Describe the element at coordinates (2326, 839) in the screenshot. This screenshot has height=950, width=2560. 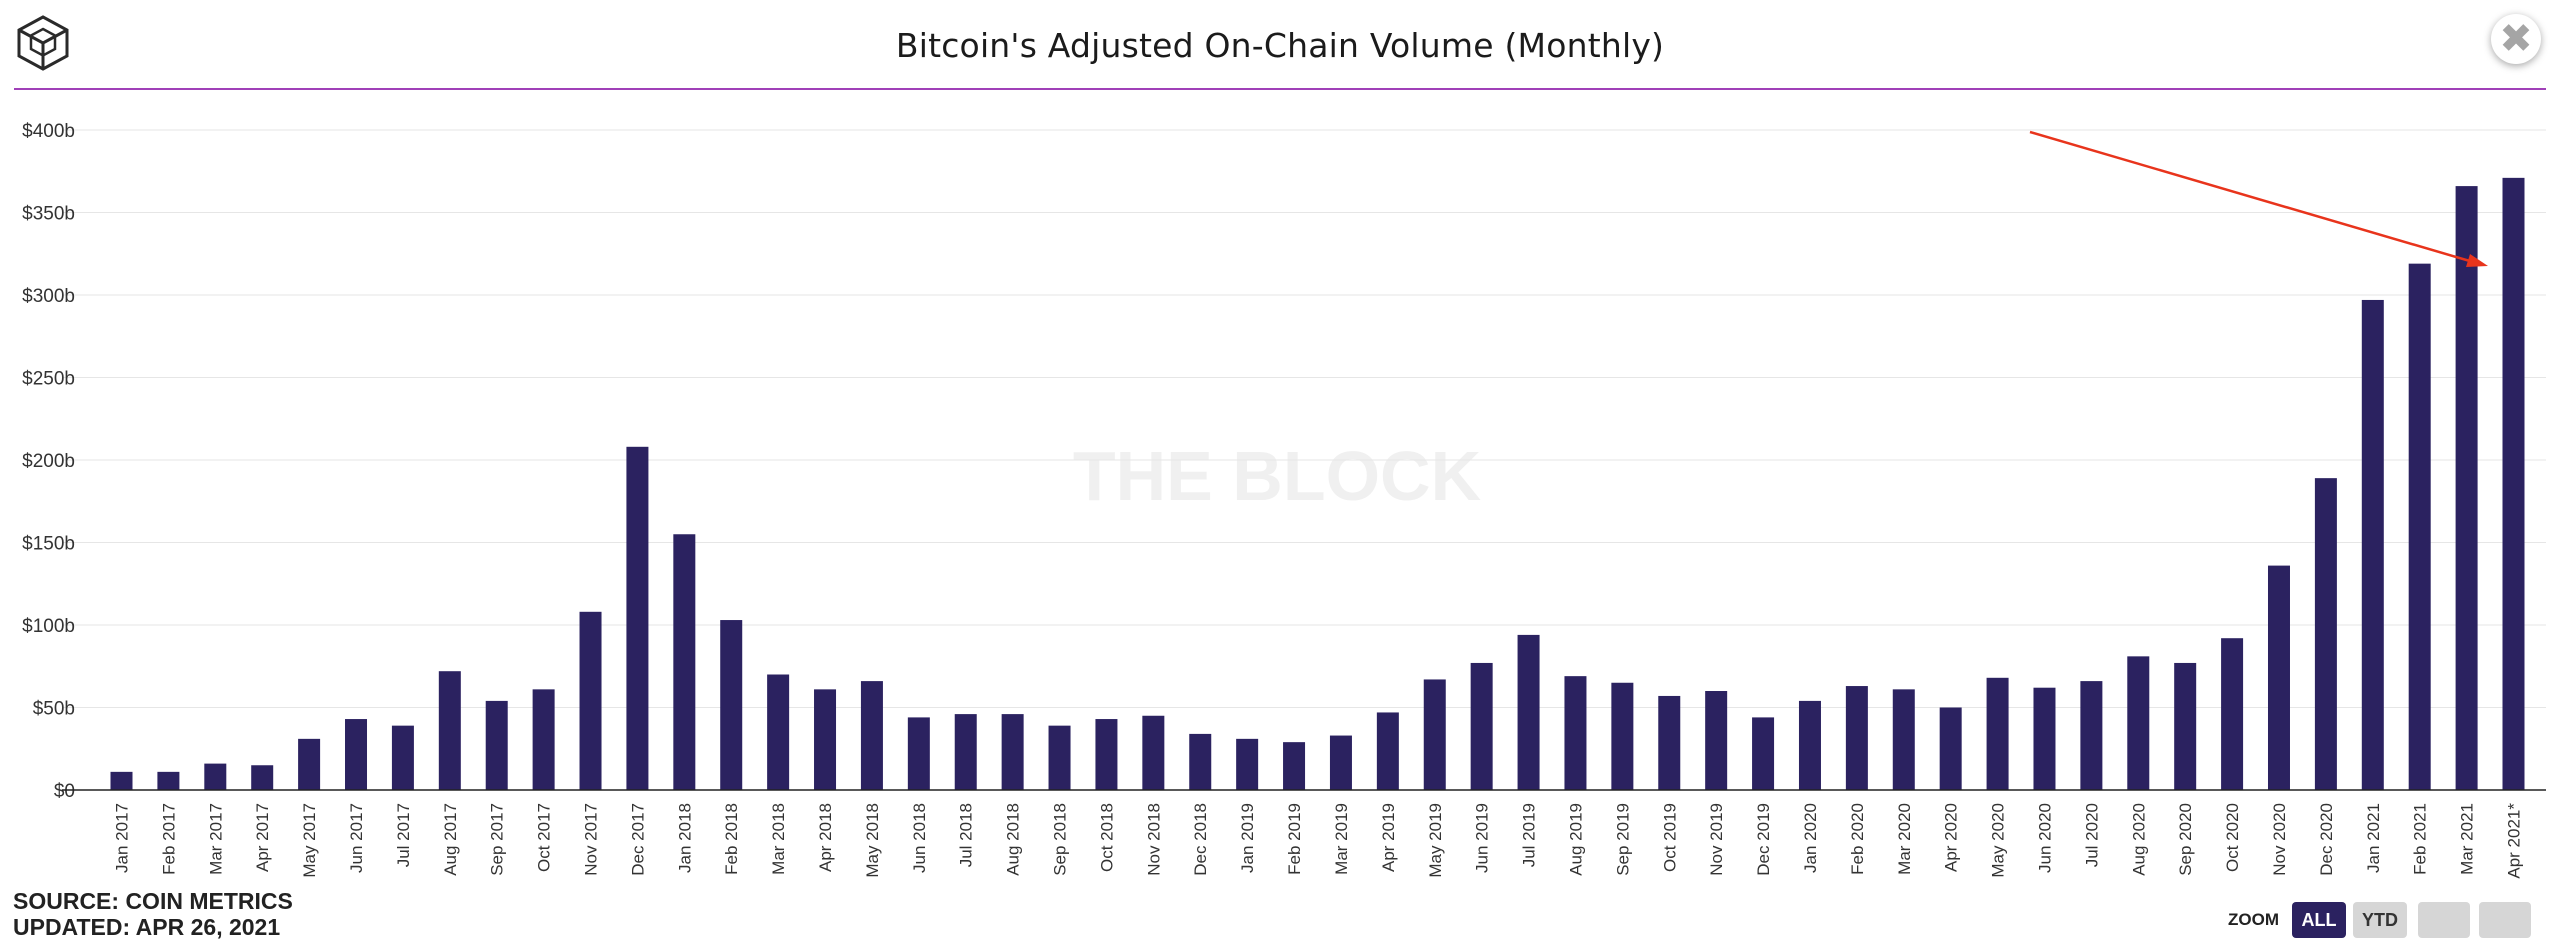
I see `x-tick-label: Dec 2020` at that location.